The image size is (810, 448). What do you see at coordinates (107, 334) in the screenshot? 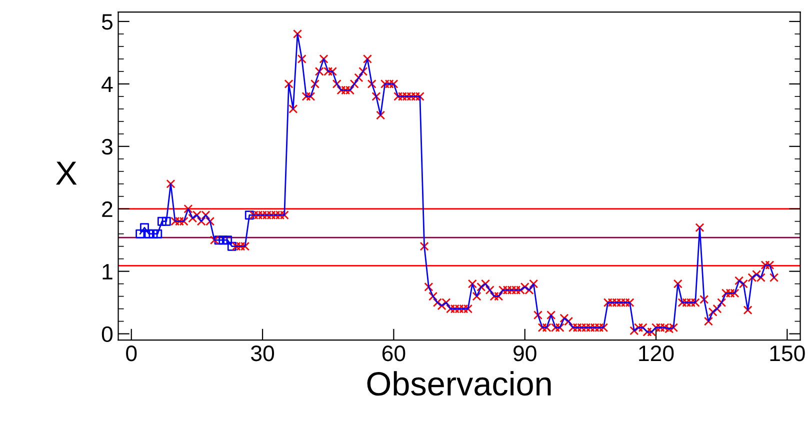
I see `y-tick-label: 0` at bounding box center [107, 334].